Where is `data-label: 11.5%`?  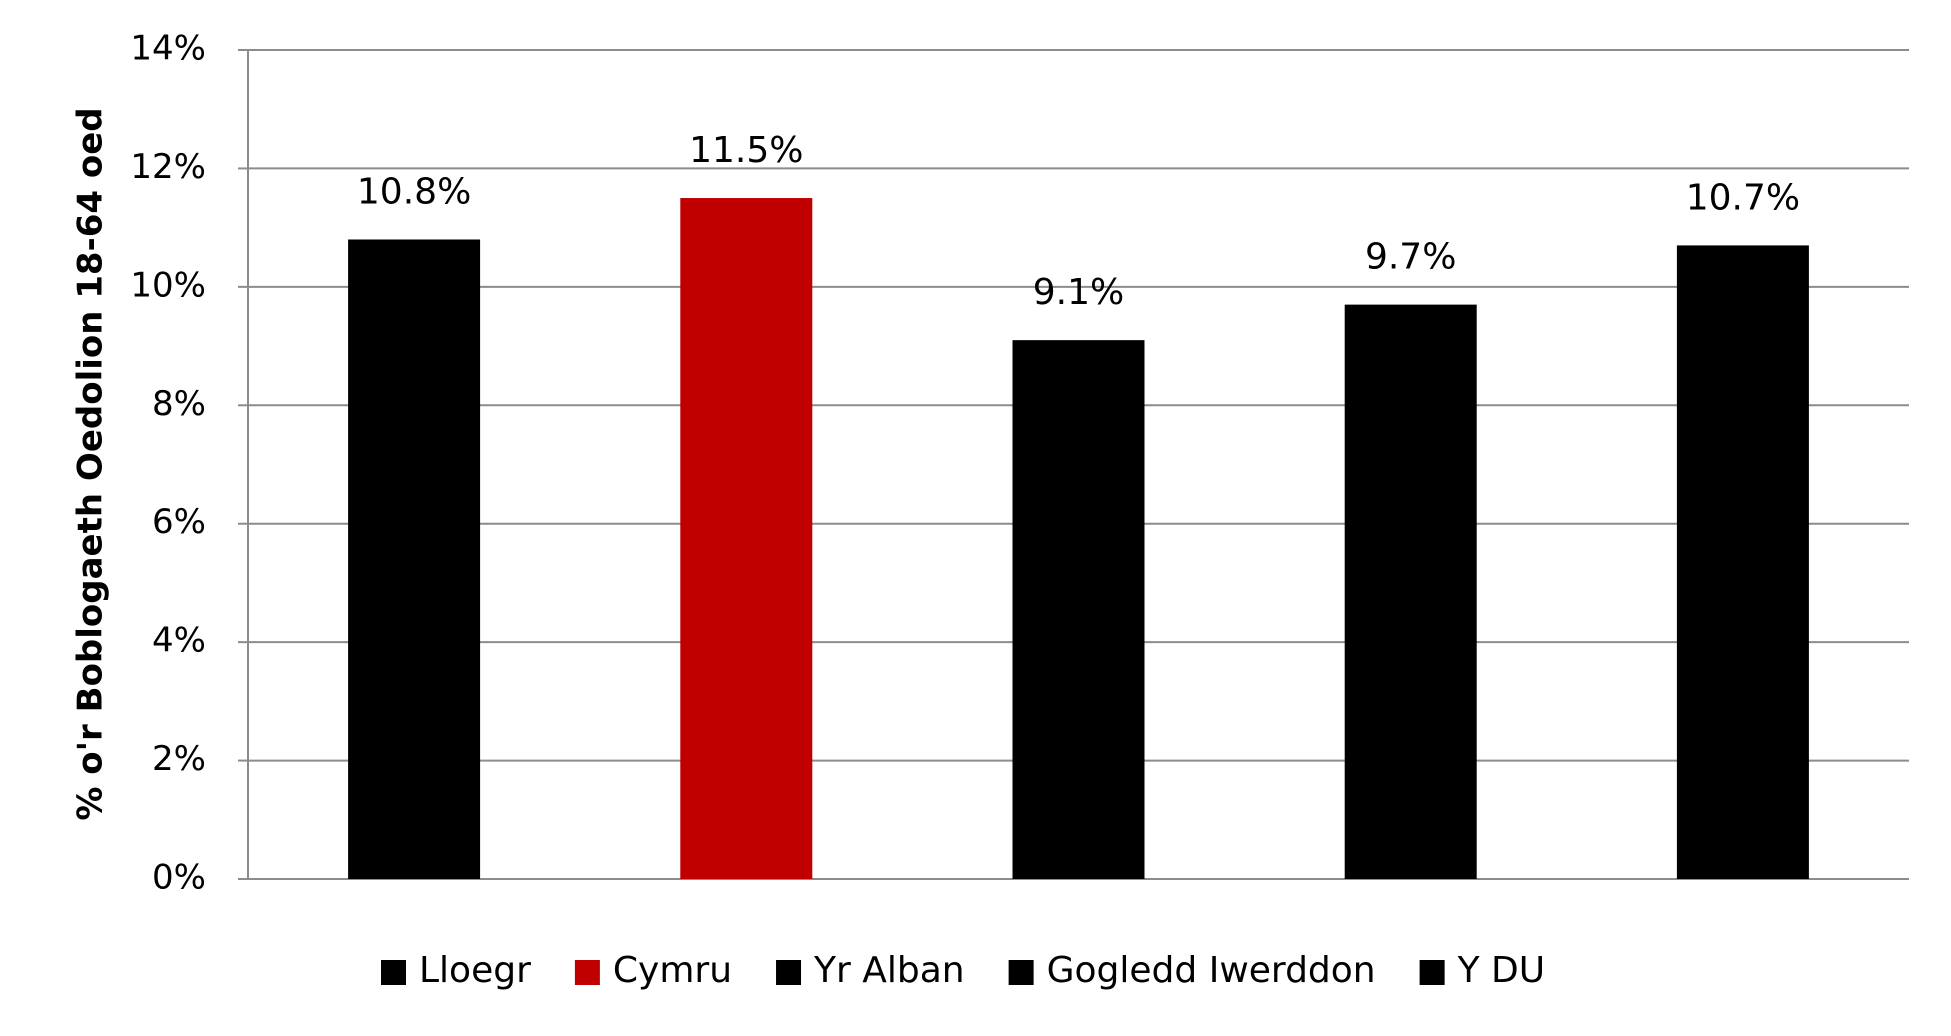 data-label: 11.5% is located at coordinates (746, 150).